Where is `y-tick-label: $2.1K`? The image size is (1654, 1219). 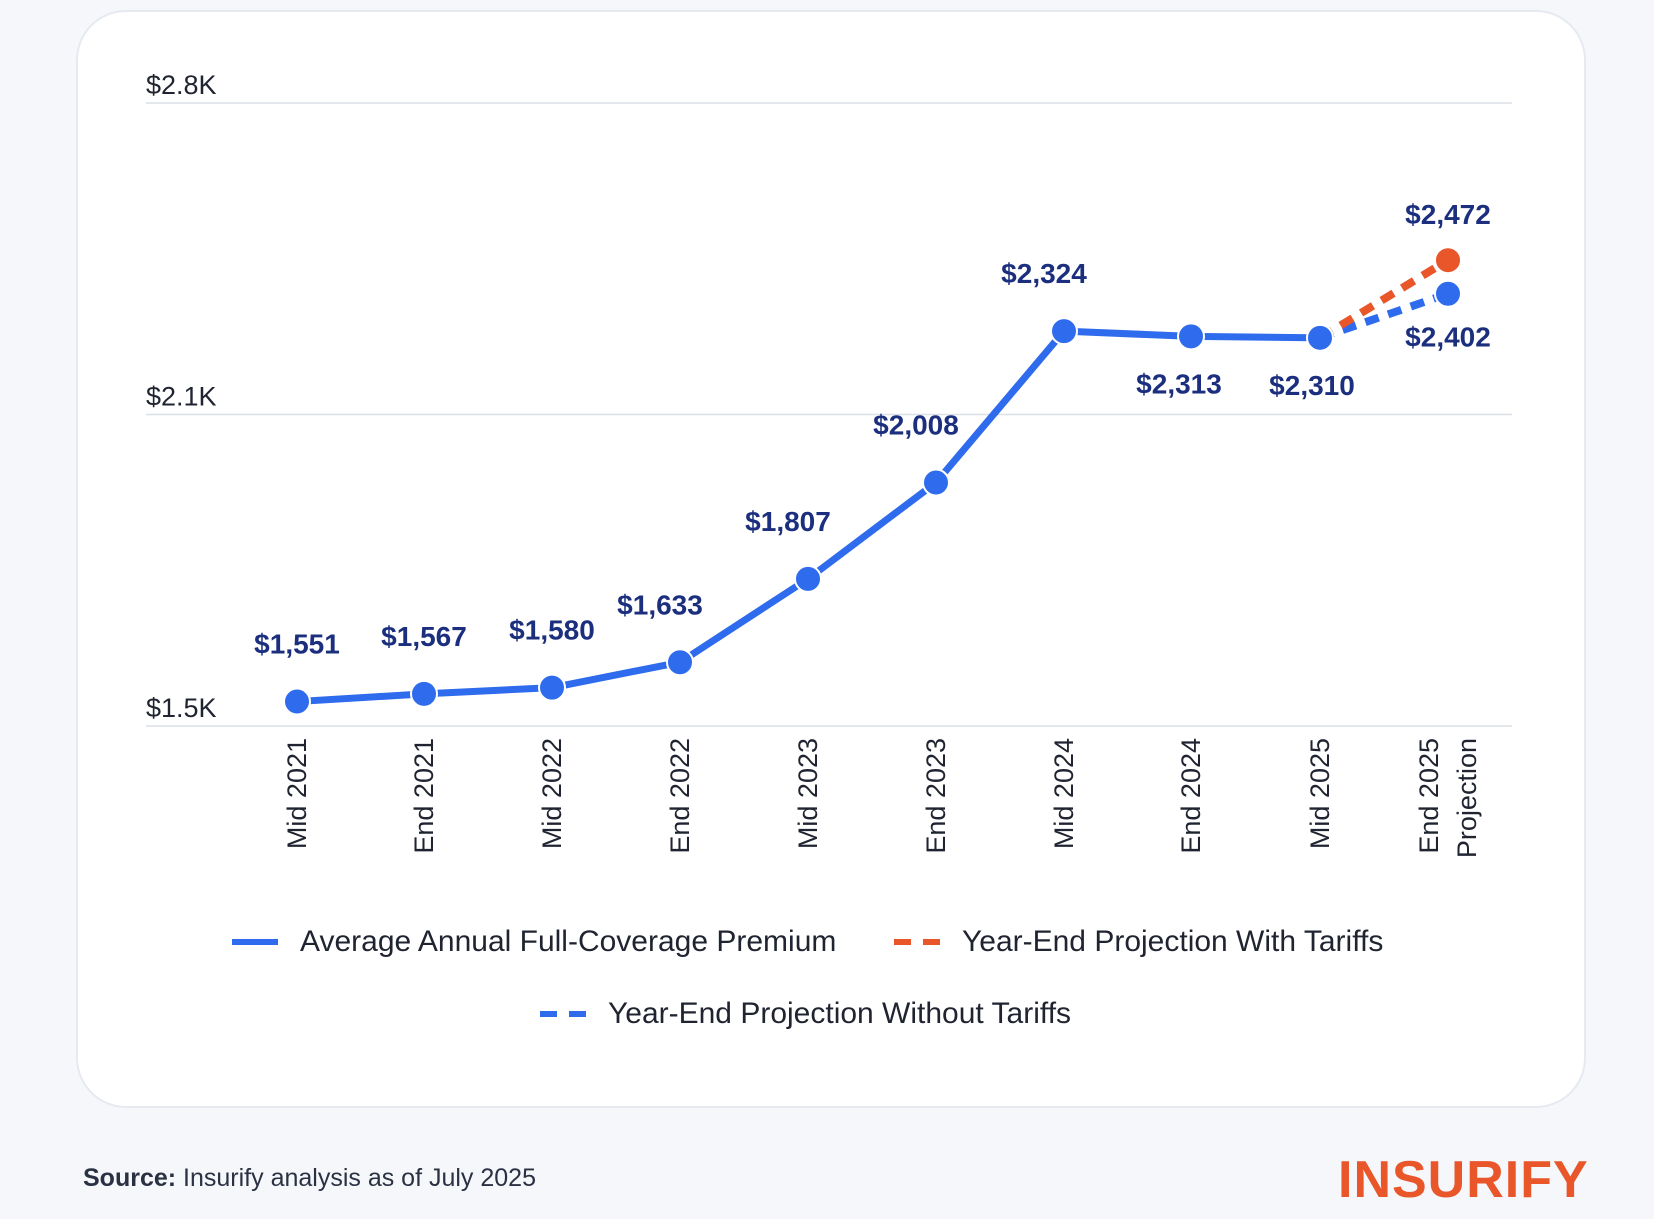 y-tick-label: $2.1K is located at coordinates (181, 397).